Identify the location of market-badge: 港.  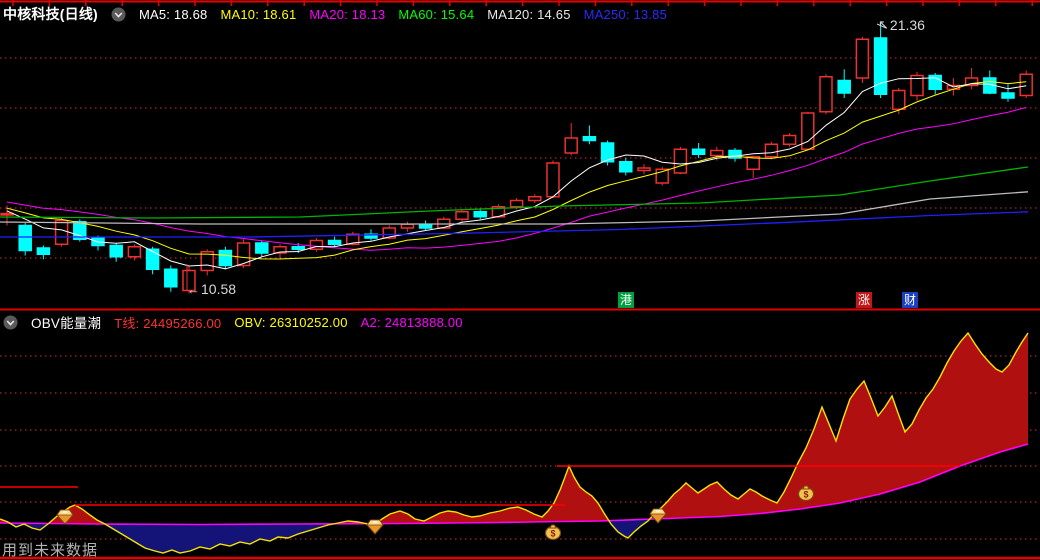
(626, 300).